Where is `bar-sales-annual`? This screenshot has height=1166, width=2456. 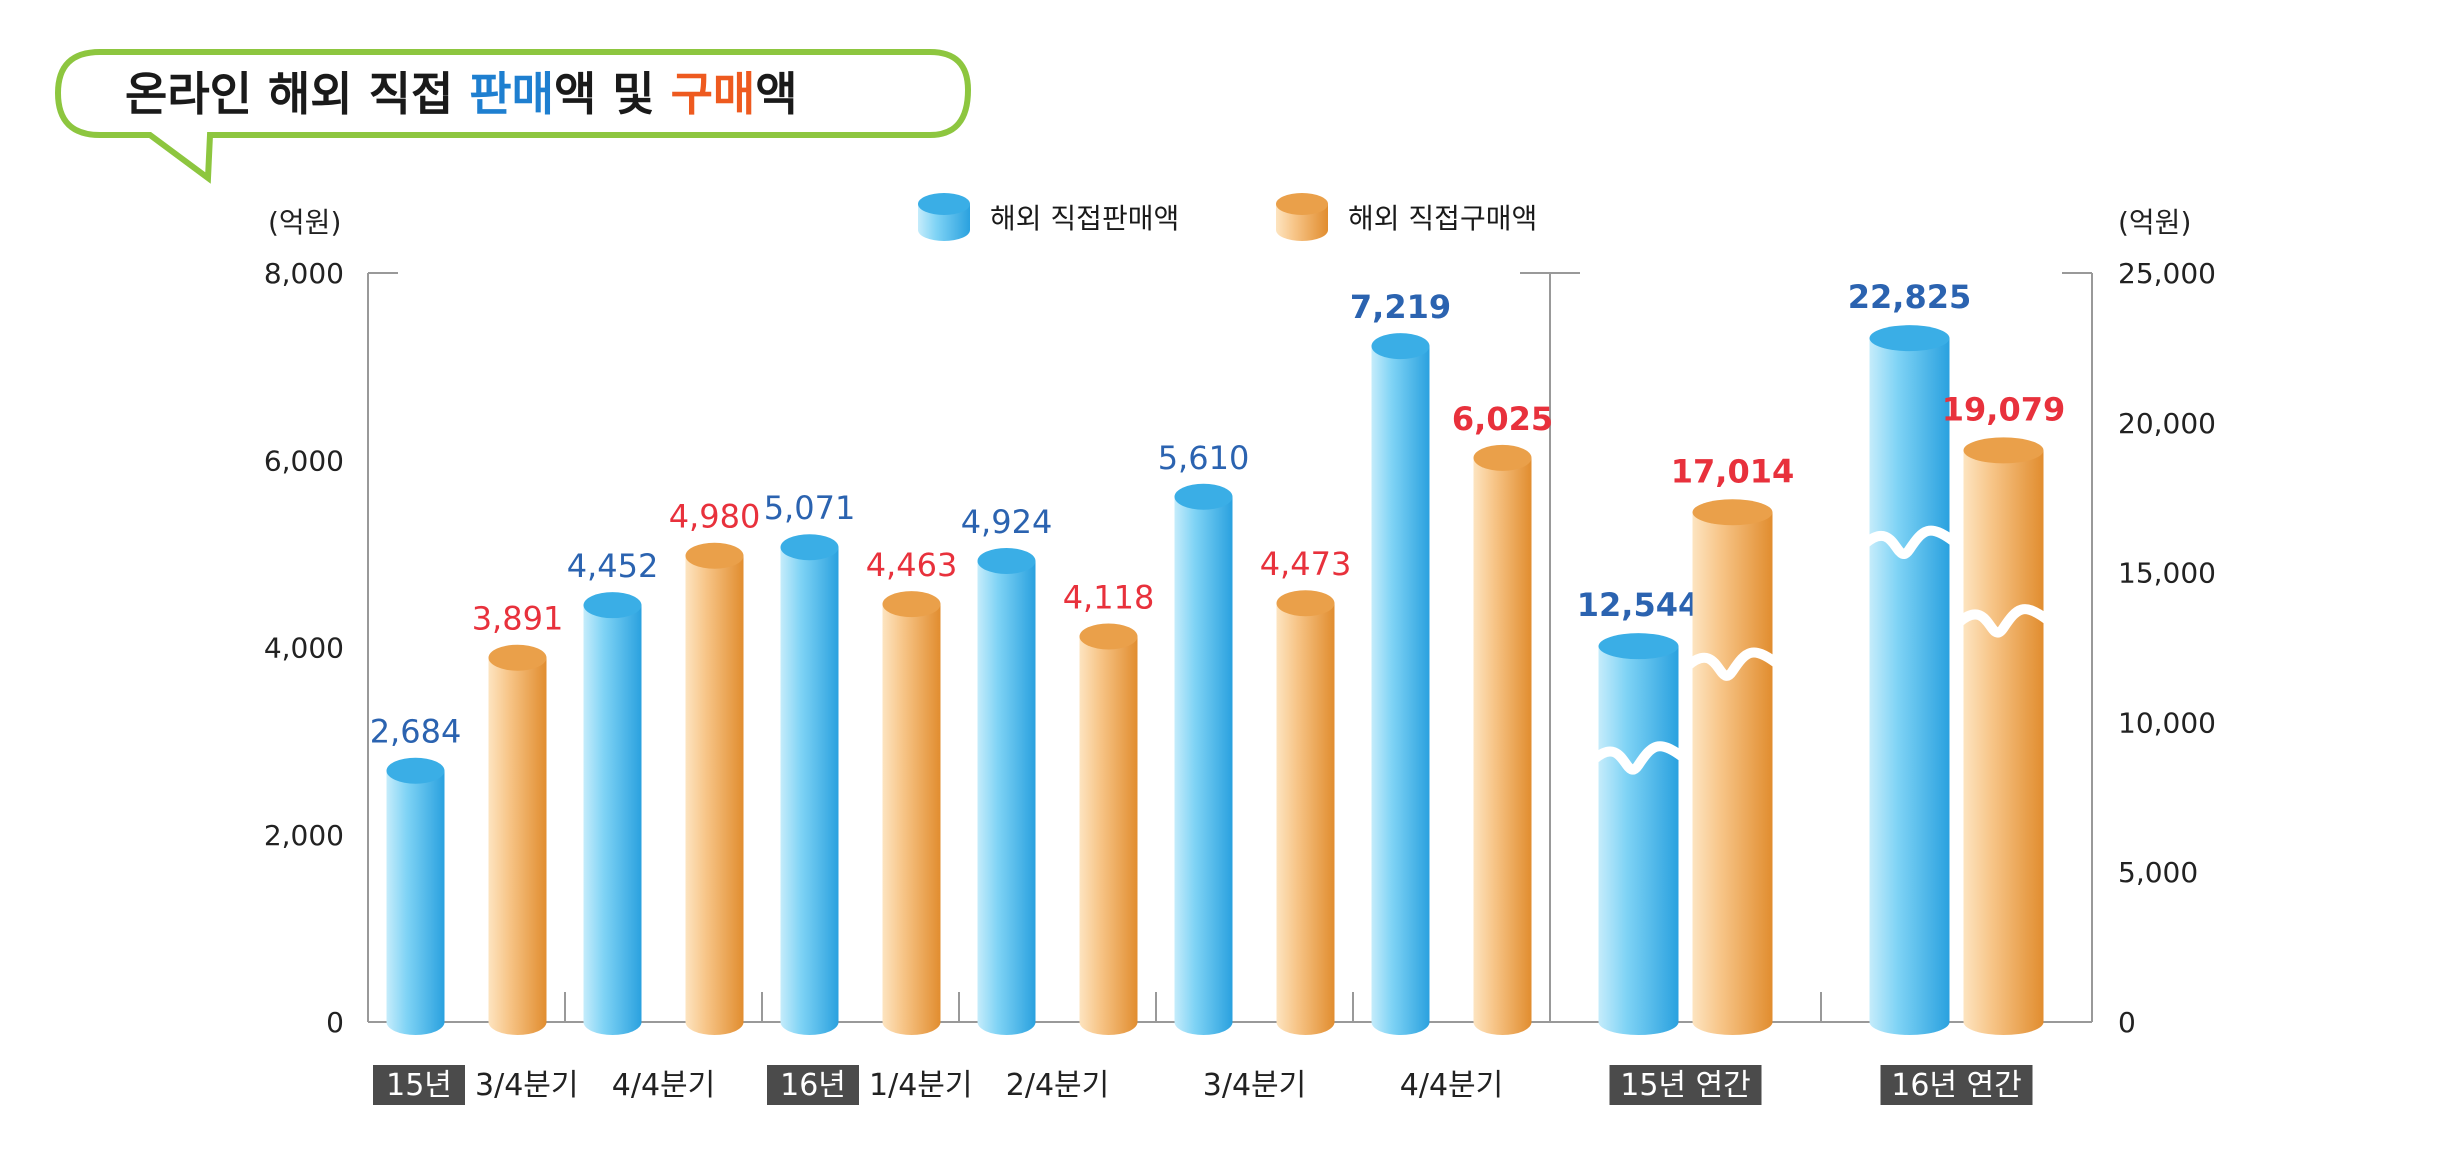
bar-sales-annual is located at coordinates (1638, 834).